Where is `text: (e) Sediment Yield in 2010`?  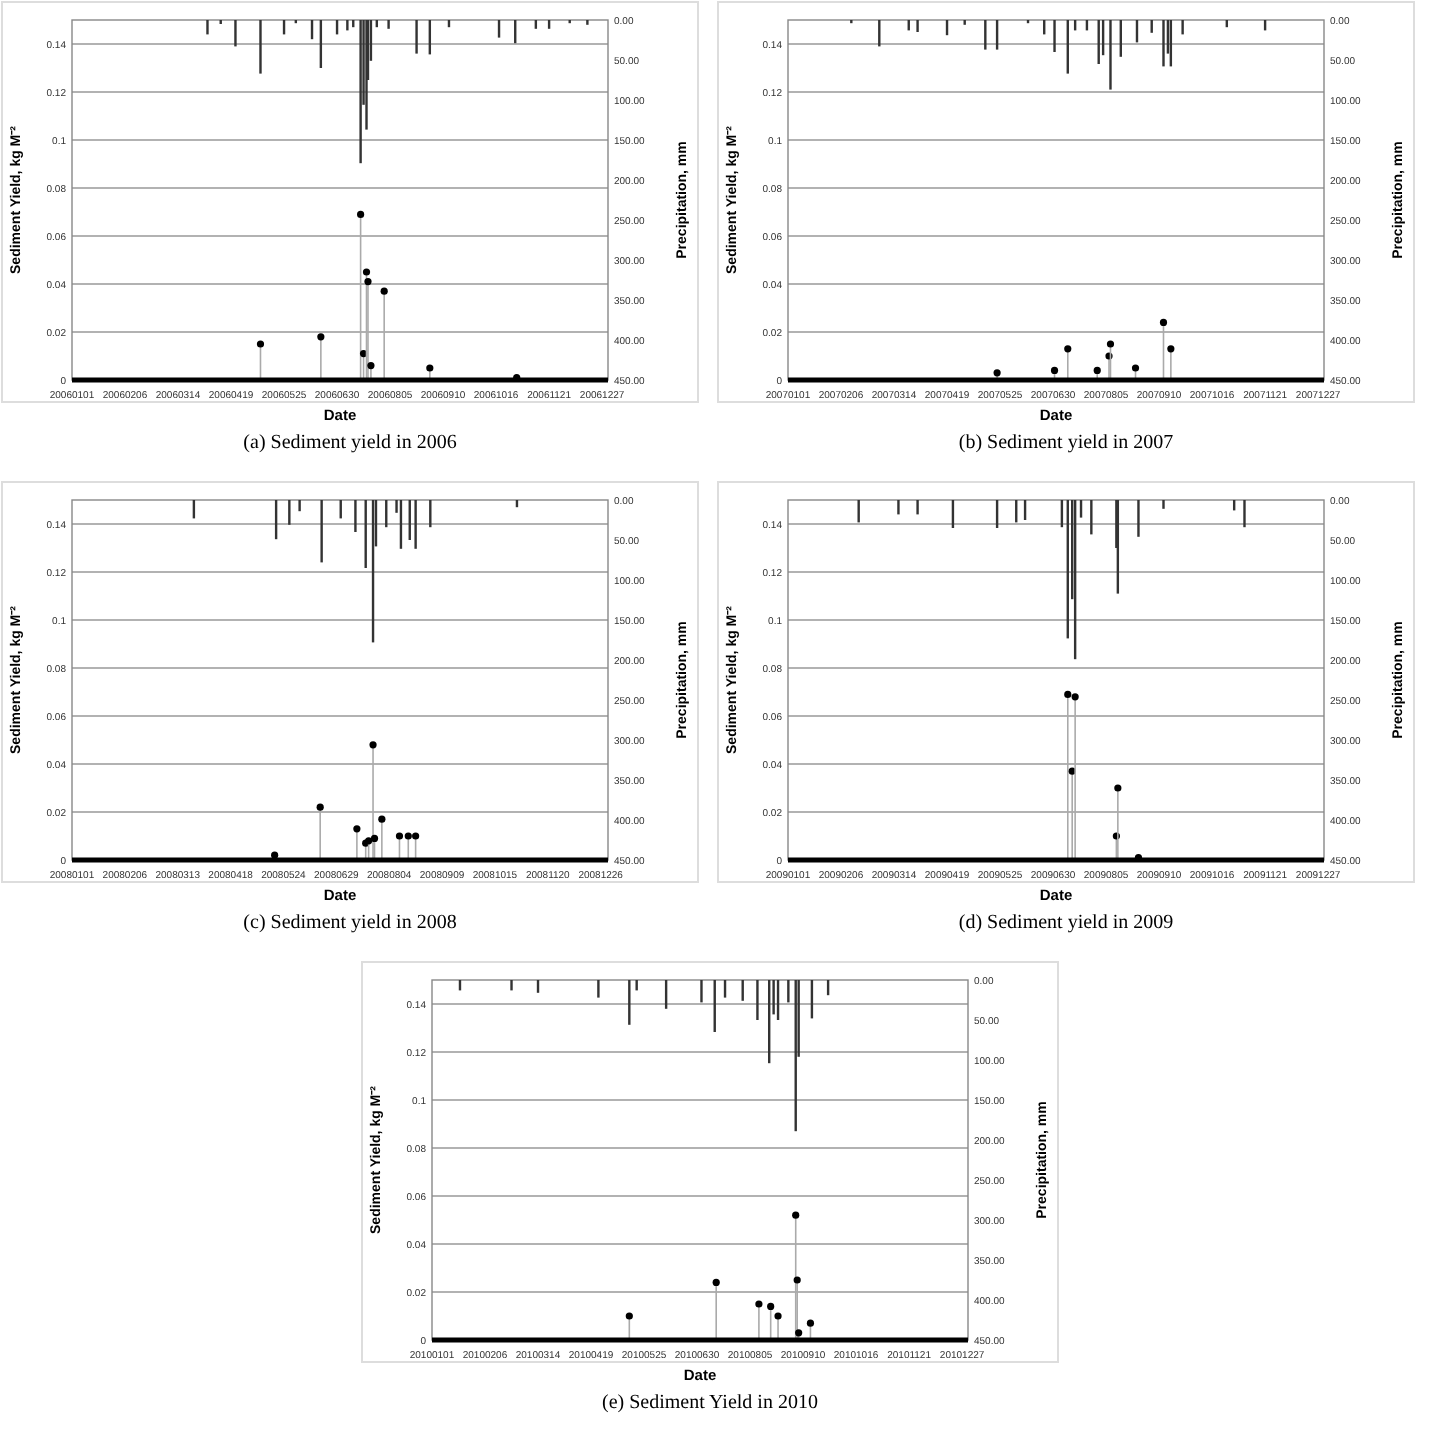 text: (e) Sediment Yield in 2010 is located at coordinates (710, 1403).